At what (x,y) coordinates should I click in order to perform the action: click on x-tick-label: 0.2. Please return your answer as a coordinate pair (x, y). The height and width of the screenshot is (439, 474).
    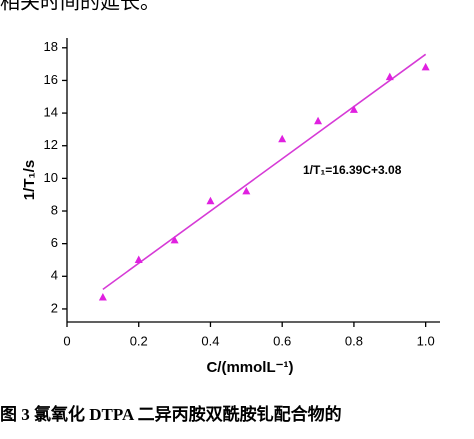
    Looking at the image, I should click on (139, 340).